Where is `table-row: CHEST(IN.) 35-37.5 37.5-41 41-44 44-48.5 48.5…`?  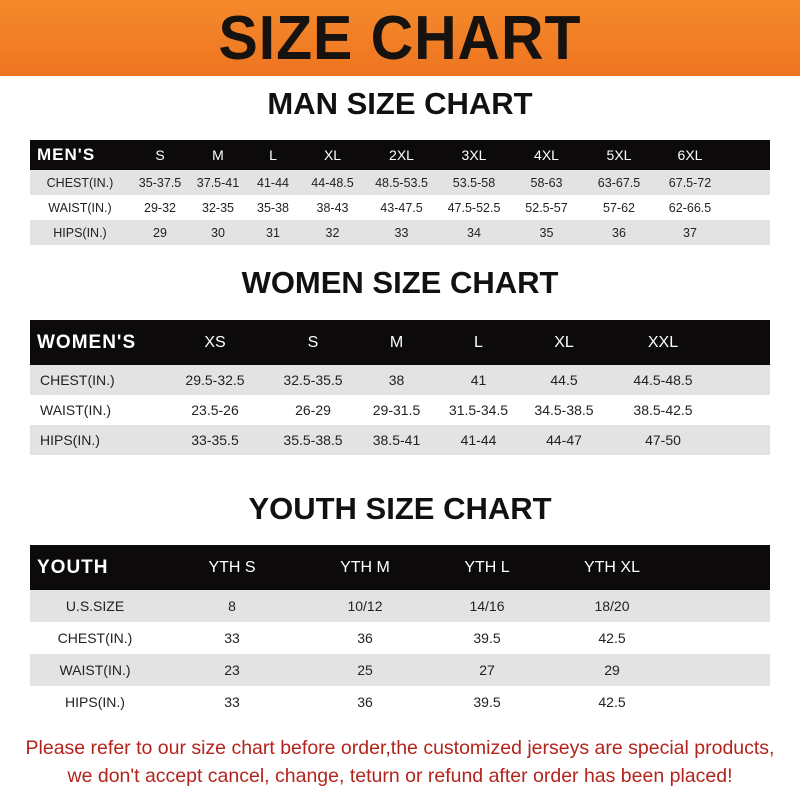
table-row: CHEST(IN.) 35-37.5 37.5-41 41-44 44-48.5 48.5… is located at coordinates (400, 182).